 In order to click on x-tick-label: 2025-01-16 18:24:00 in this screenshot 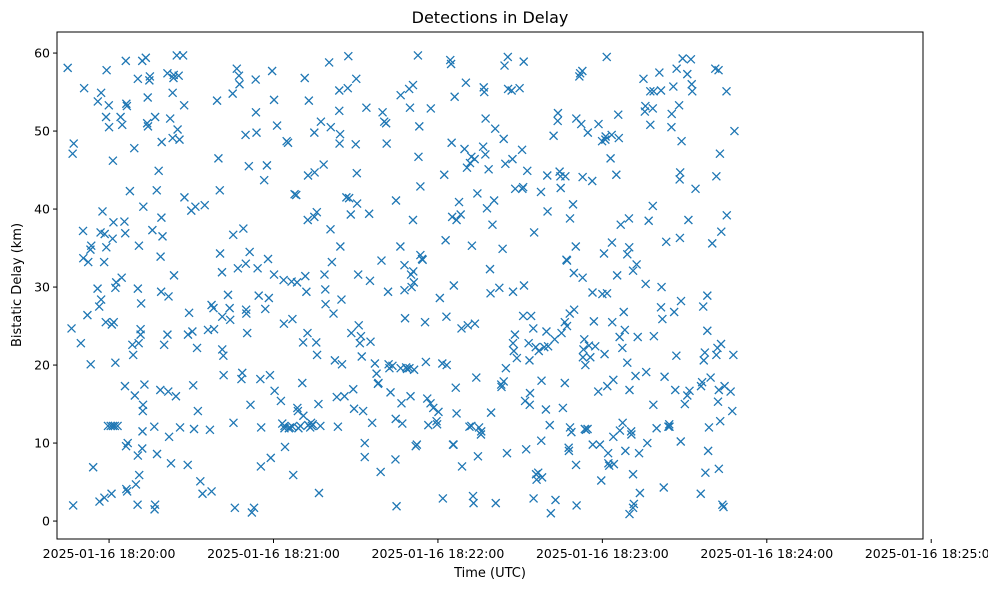, I will do `click(766, 553)`.